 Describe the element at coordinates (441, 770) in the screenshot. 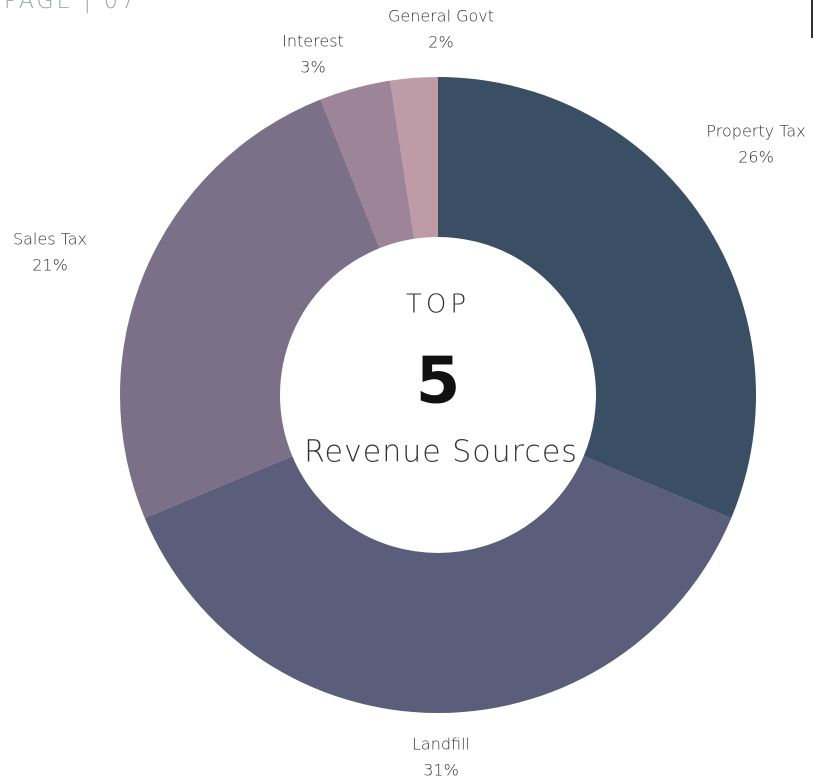

I see `slice-value: 31%` at that location.